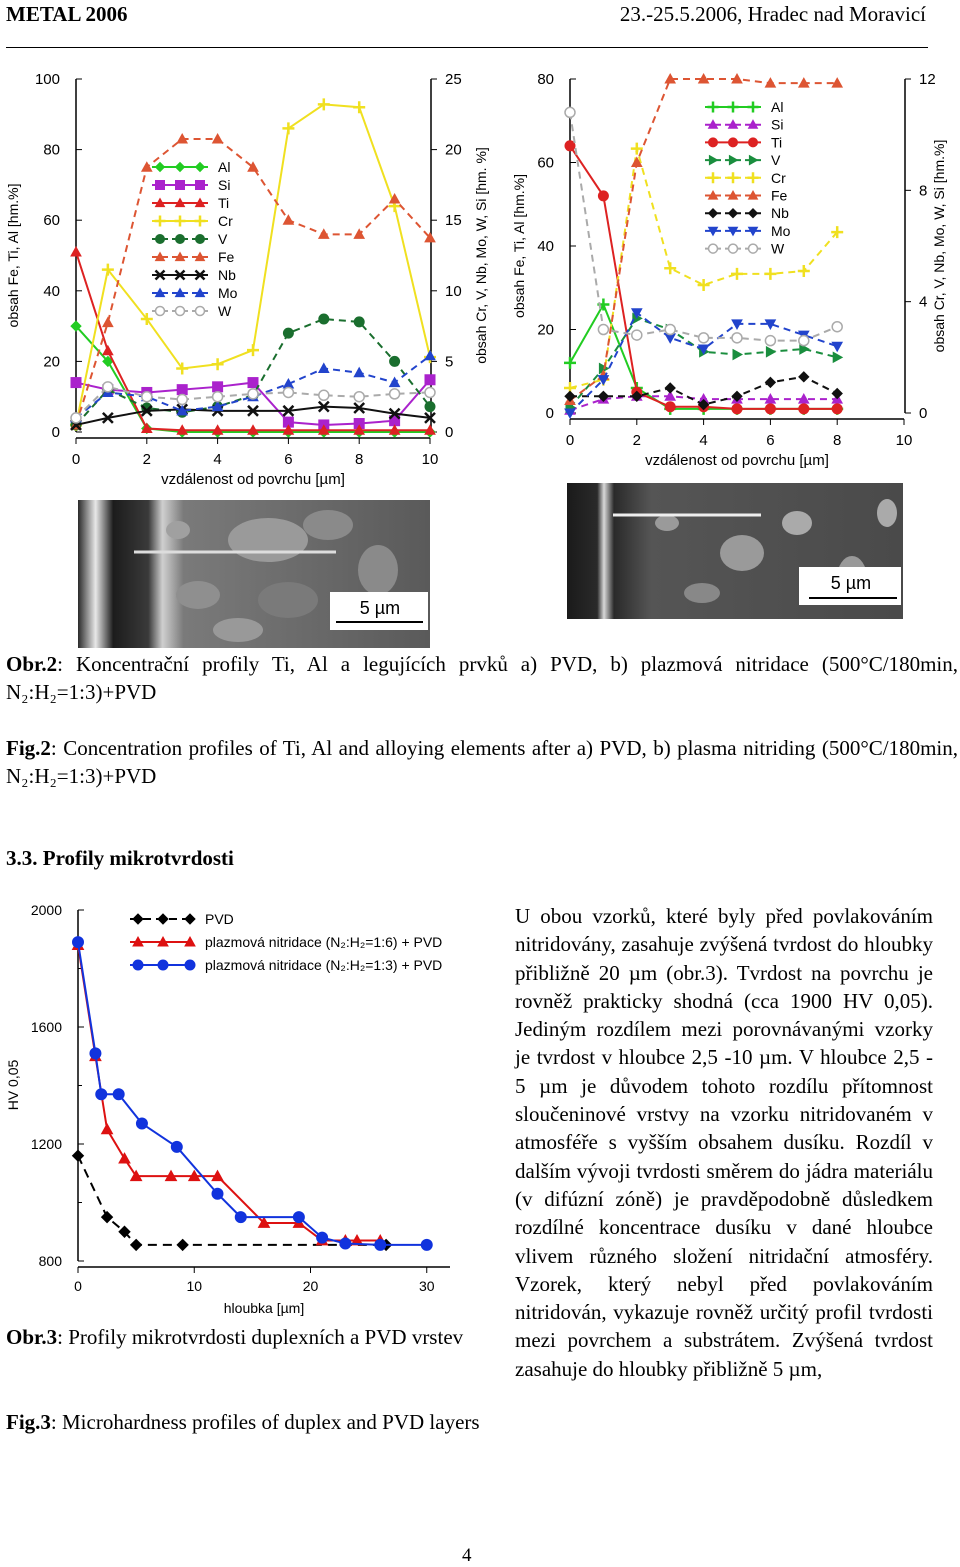 This screenshot has width=960, height=1567. I want to click on series-cr, so click(704, 268).